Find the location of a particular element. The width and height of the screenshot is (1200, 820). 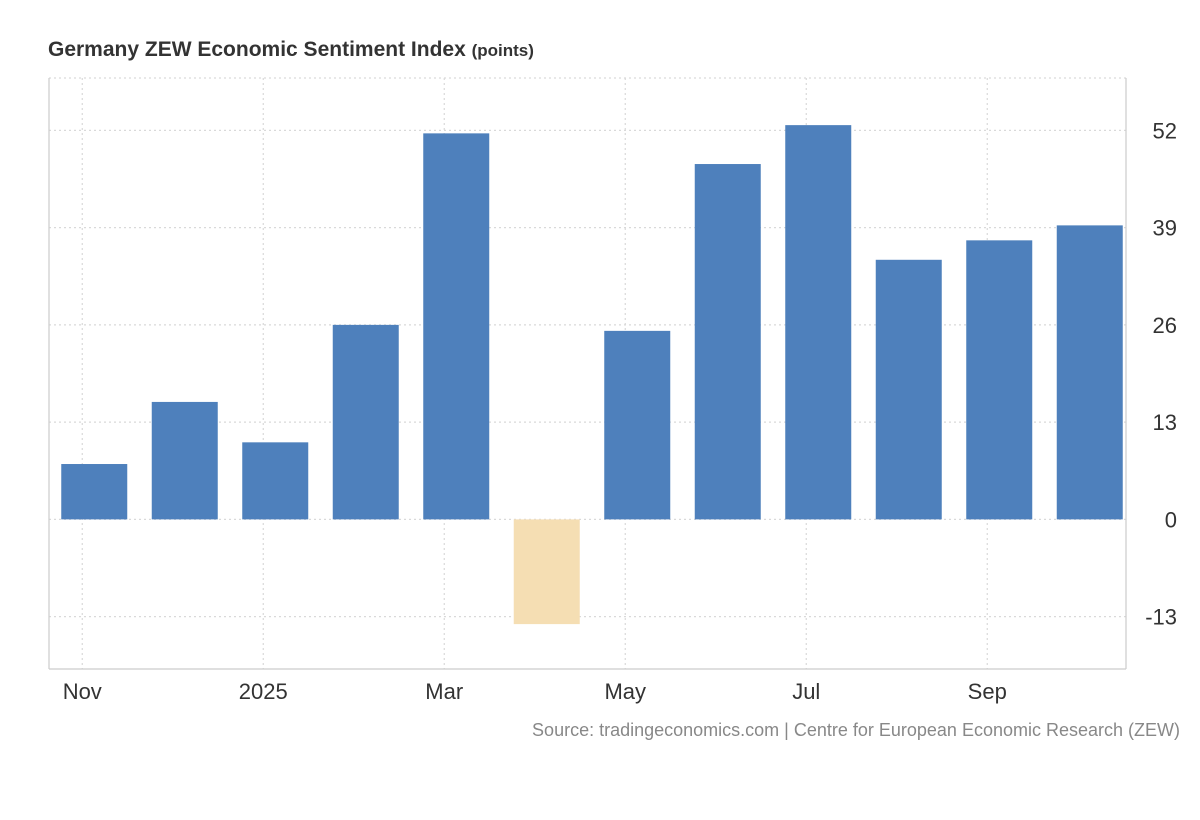

bar-nov-2024 is located at coordinates (94, 492).